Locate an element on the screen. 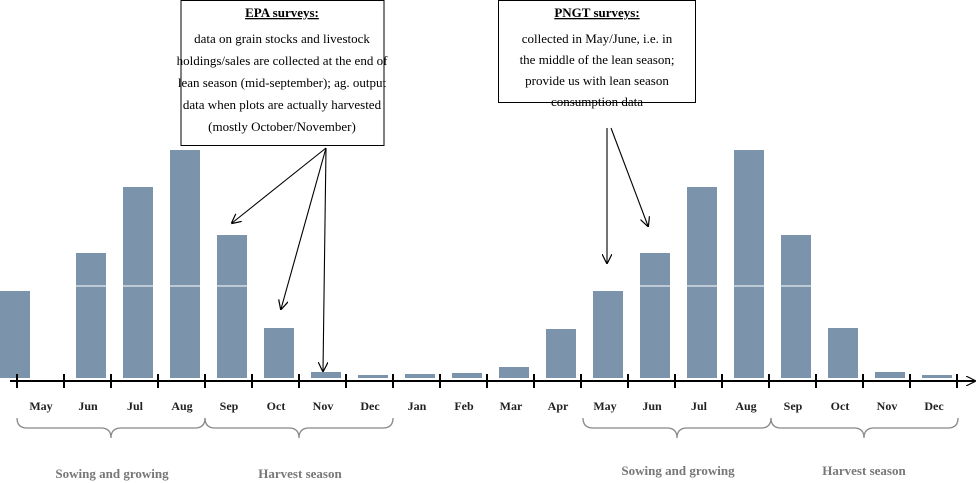 The height and width of the screenshot is (483, 979). annotation-text: consumption data is located at coordinates (597, 101).